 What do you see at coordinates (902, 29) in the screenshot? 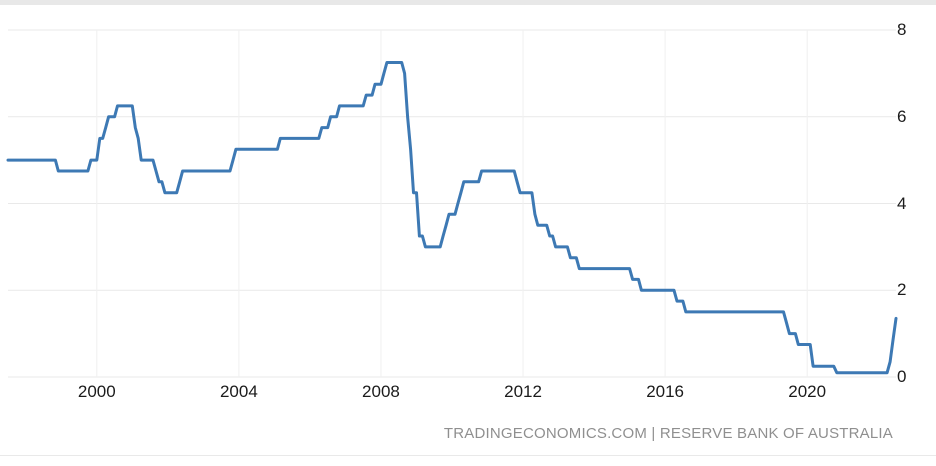
I see `y-tick-label: 8` at bounding box center [902, 29].